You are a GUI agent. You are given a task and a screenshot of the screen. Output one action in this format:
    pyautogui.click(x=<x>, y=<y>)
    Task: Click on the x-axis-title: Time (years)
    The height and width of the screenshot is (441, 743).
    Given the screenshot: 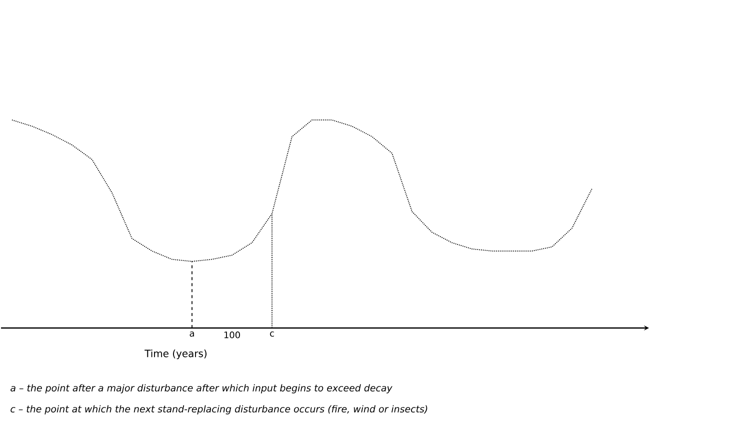 What is the action you would take?
    pyautogui.click(x=175, y=354)
    